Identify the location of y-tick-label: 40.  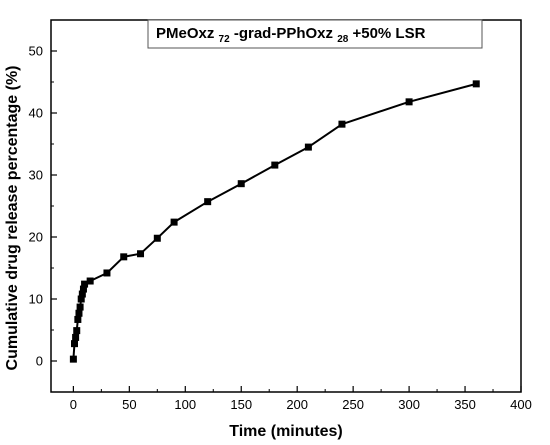
(36, 113).